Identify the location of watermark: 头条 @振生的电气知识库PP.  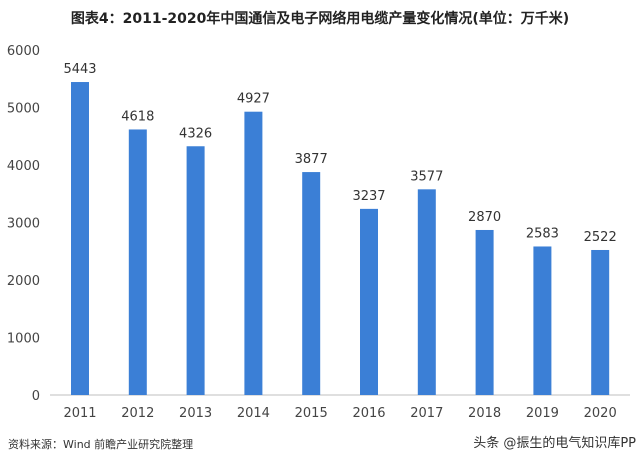
(554, 443).